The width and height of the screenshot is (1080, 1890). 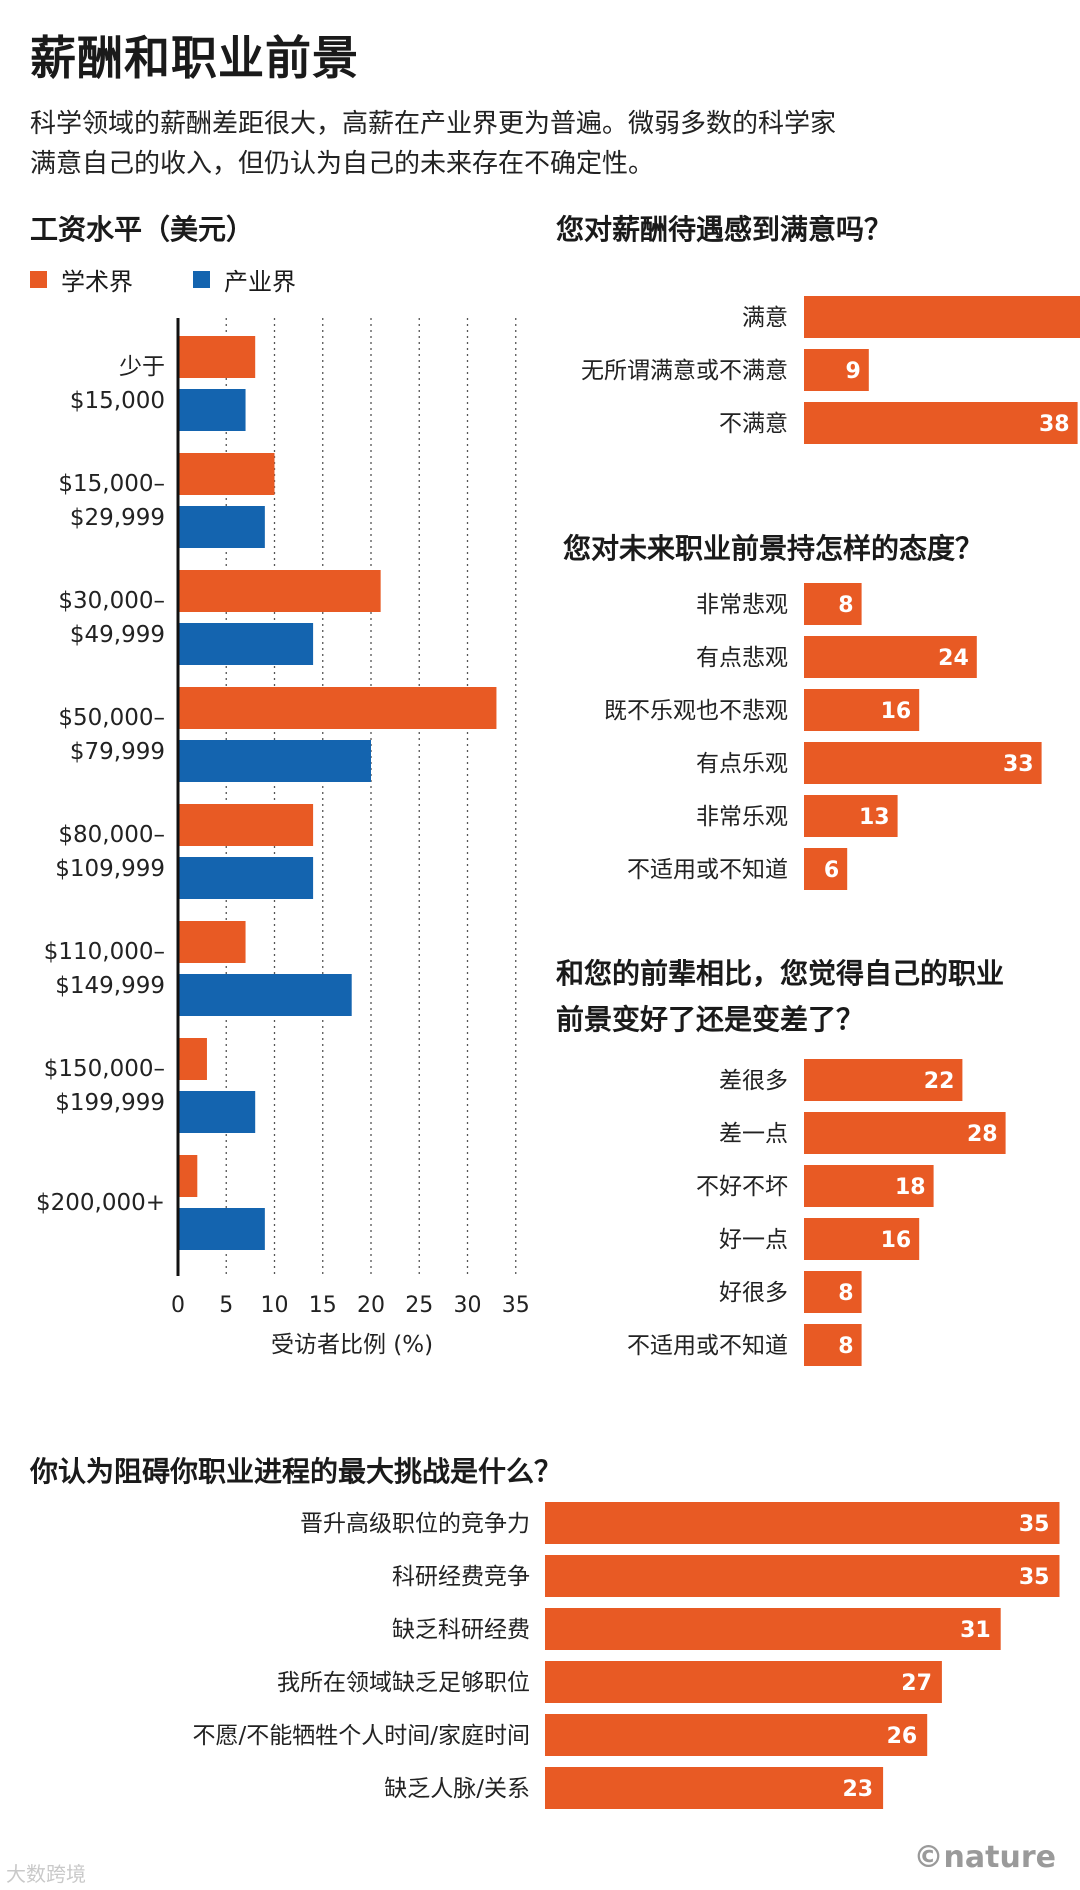 What do you see at coordinates (753, 424) in the screenshot?
I see `satisfaction-category-label-2: 不满意` at bounding box center [753, 424].